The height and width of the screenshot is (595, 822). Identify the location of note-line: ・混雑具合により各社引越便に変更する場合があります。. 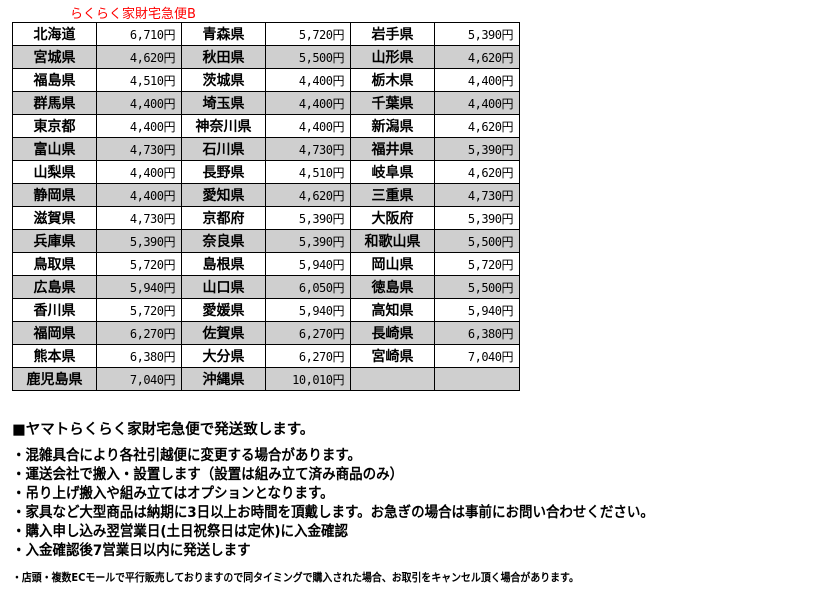
(186, 456).